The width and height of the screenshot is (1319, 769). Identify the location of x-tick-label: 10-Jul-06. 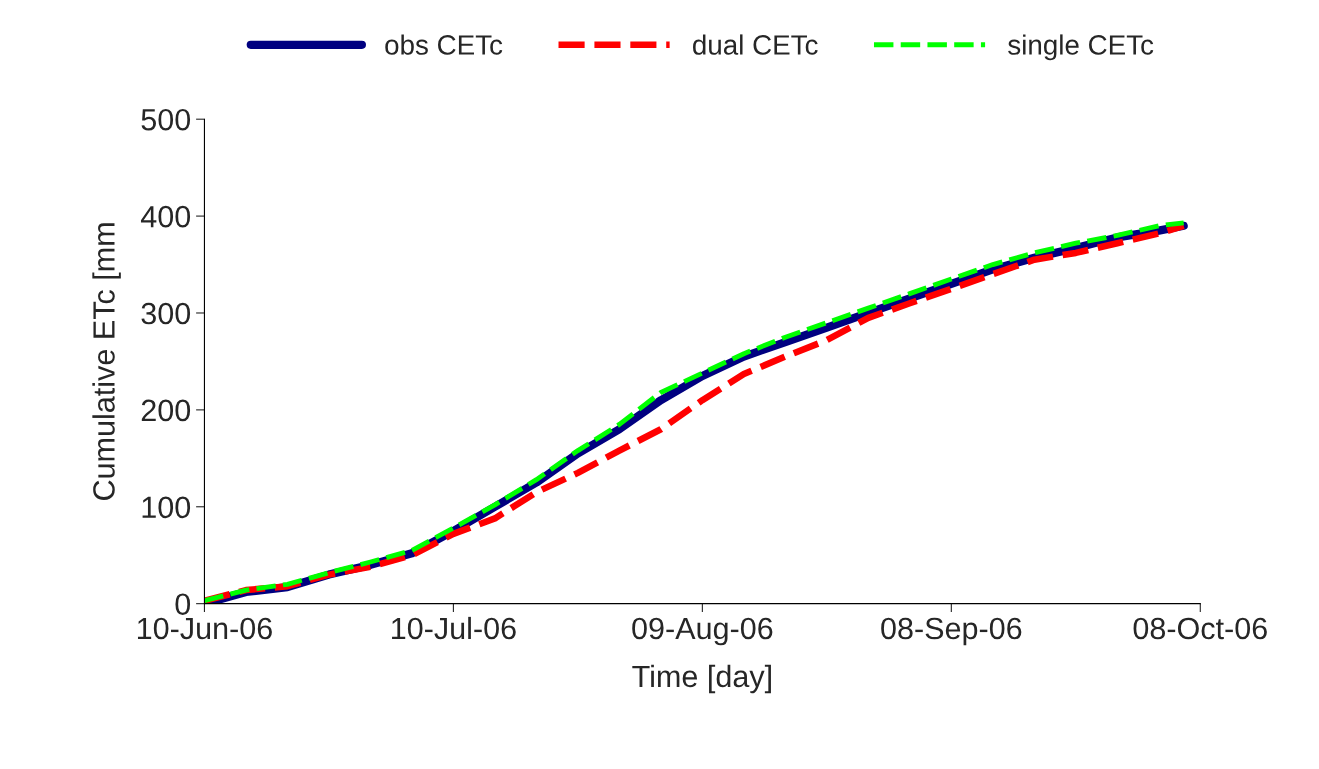
(454, 628).